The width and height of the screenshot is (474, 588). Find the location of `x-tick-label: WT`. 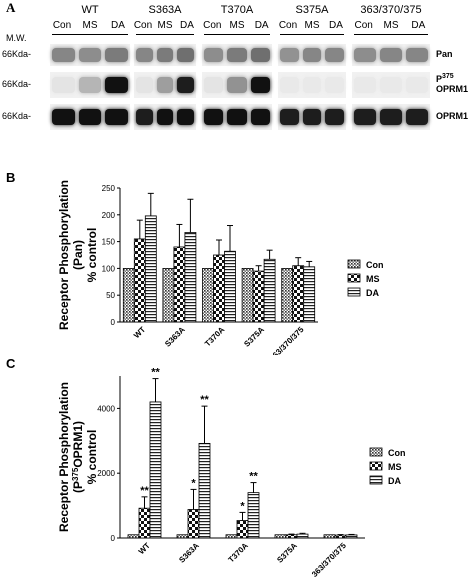

x-tick-label: WT is located at coordinates (144, 548).